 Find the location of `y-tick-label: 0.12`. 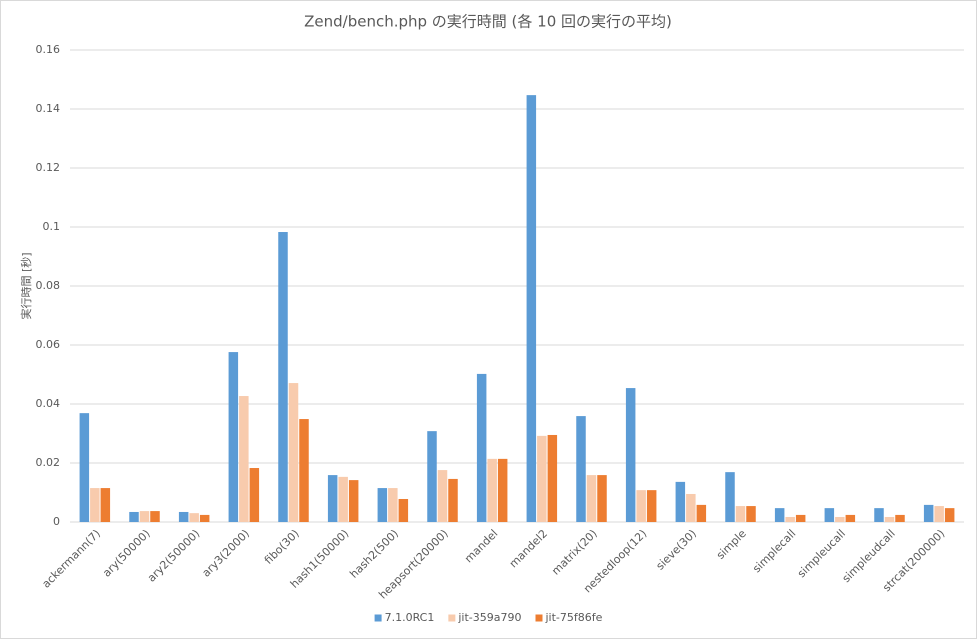

y-tick-label: 0.12 is located at coordinates (48, 167).